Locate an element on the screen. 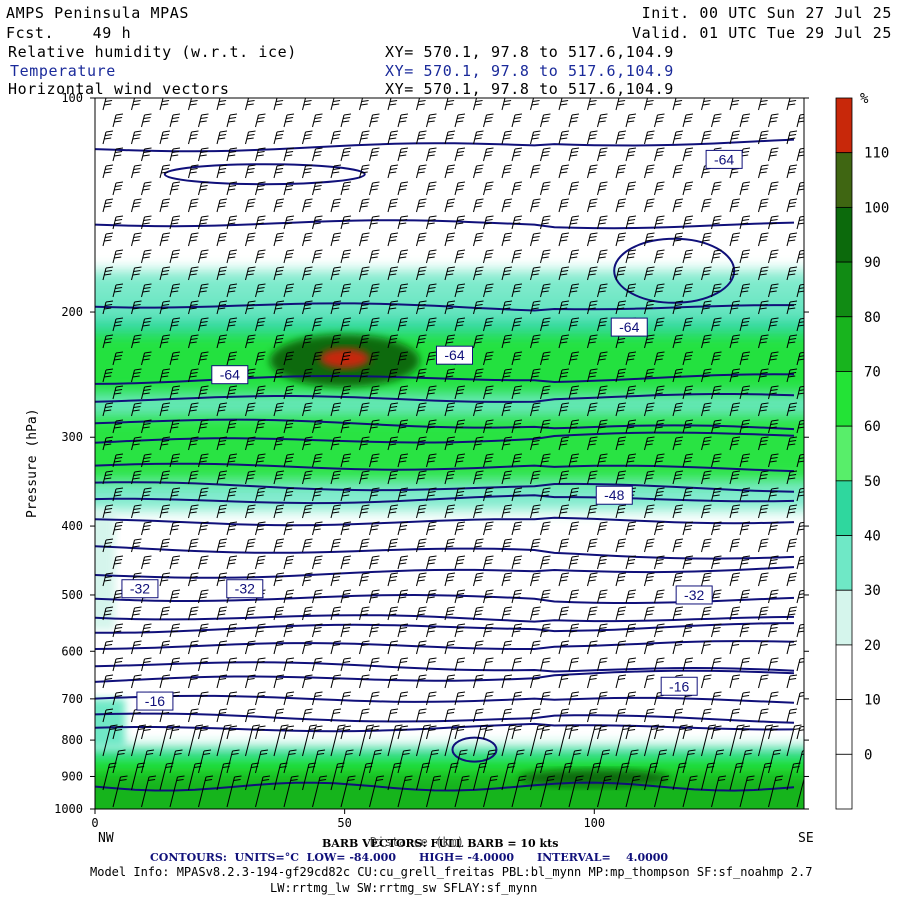 The image size is (900, 900). field-temp-xy: XY= 570.1, 97.8 to 517.6,104.9 is located at coordinates (529, 71).